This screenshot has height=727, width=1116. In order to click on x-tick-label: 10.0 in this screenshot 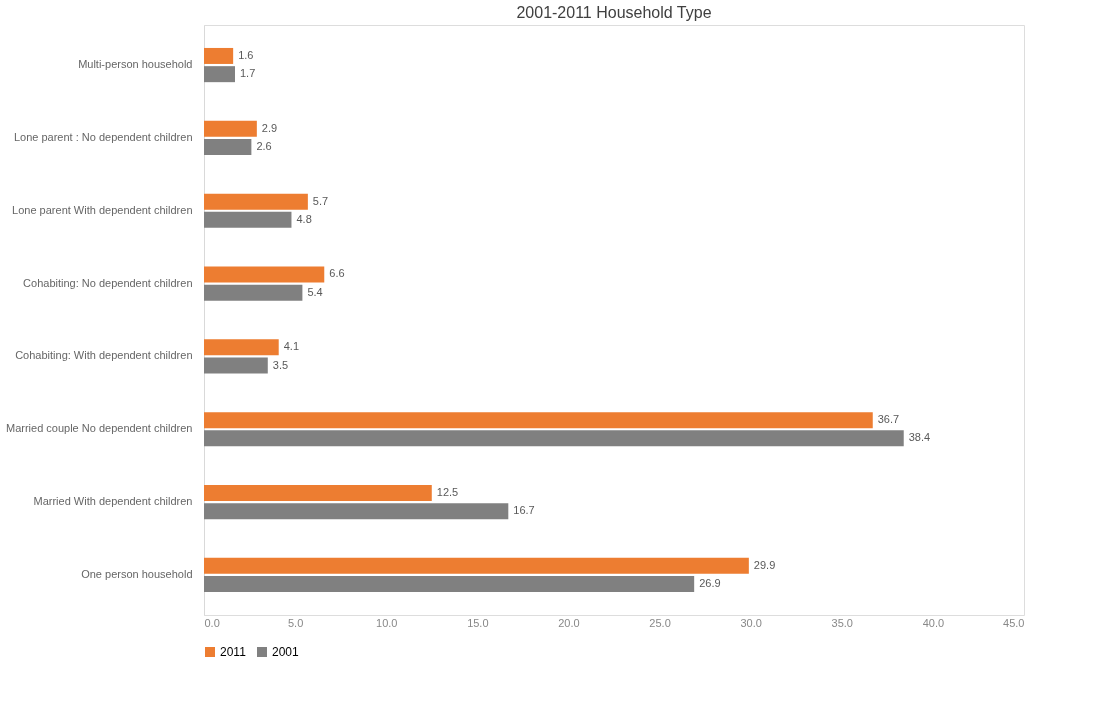, I will do `click(387, 622)`.